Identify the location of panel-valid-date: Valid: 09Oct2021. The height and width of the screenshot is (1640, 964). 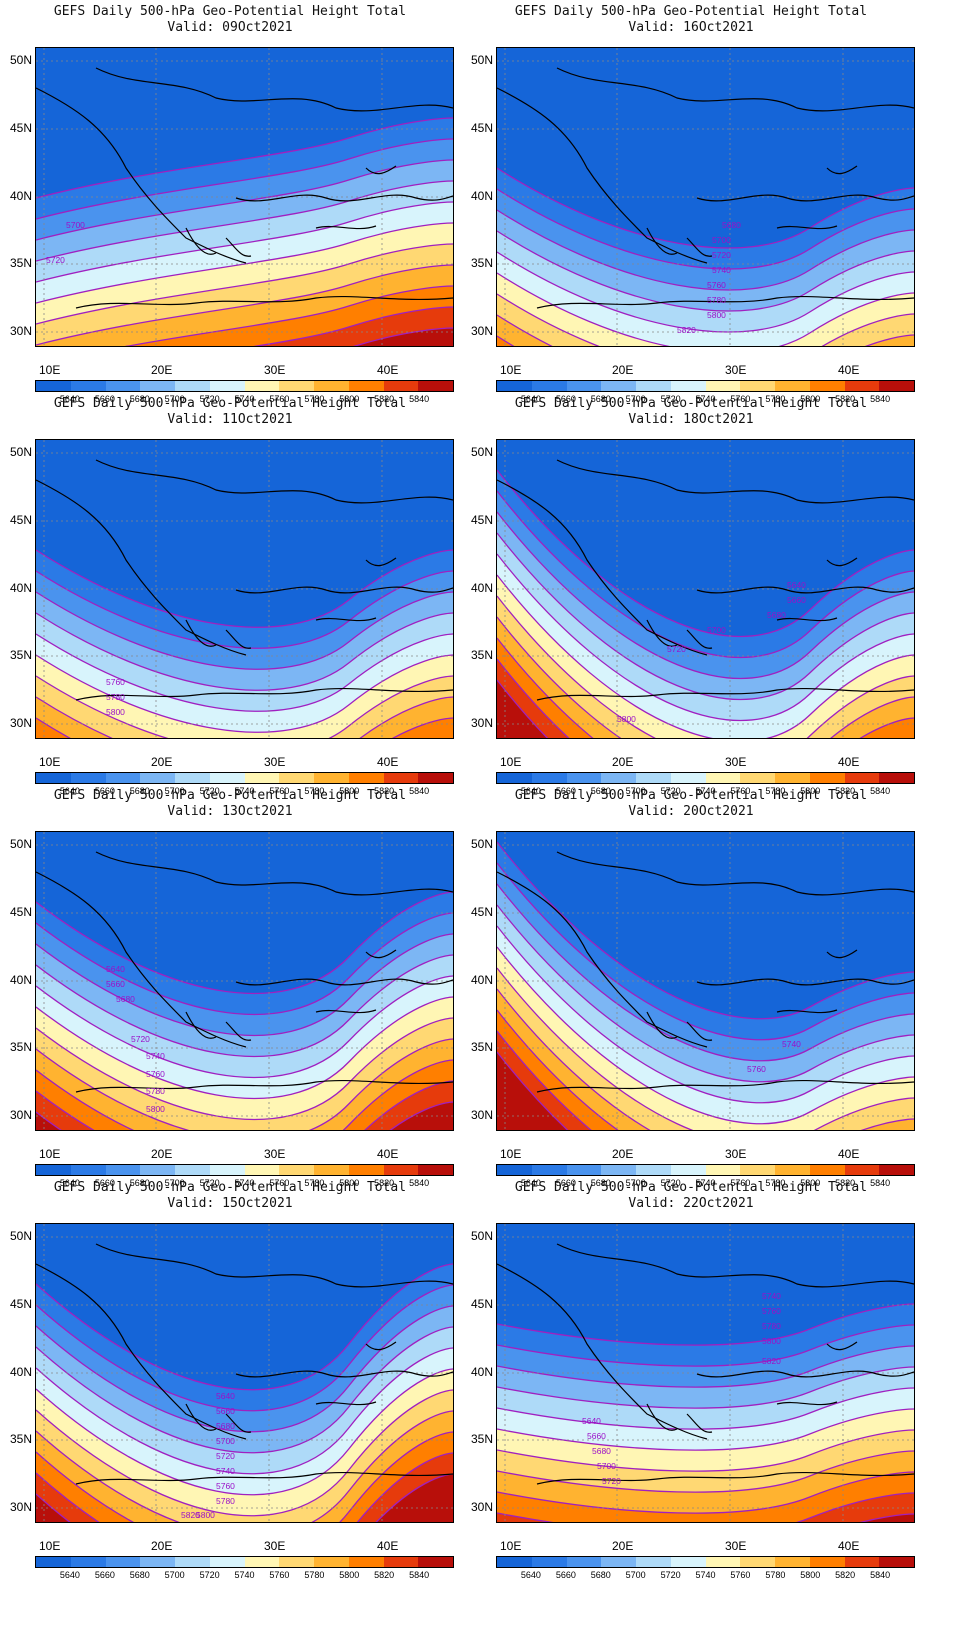
(230, 27).